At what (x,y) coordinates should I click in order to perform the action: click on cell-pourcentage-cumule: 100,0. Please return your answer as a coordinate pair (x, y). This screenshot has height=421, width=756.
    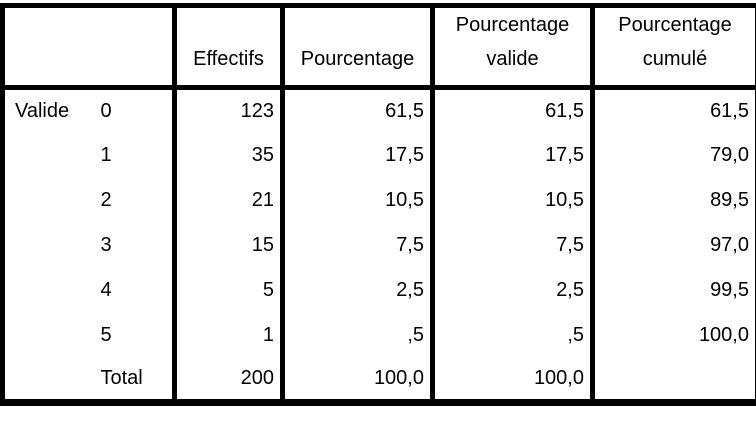
    Looking at the image, I should click on (674, 335).